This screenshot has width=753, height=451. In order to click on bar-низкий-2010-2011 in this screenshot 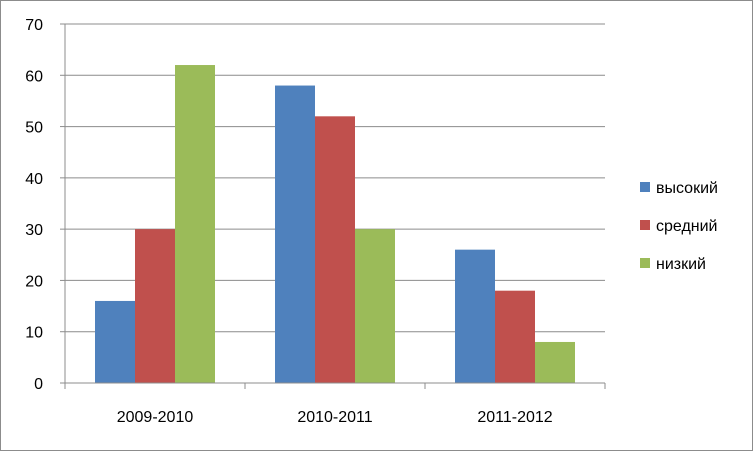, I will do `click(375, 306)`.